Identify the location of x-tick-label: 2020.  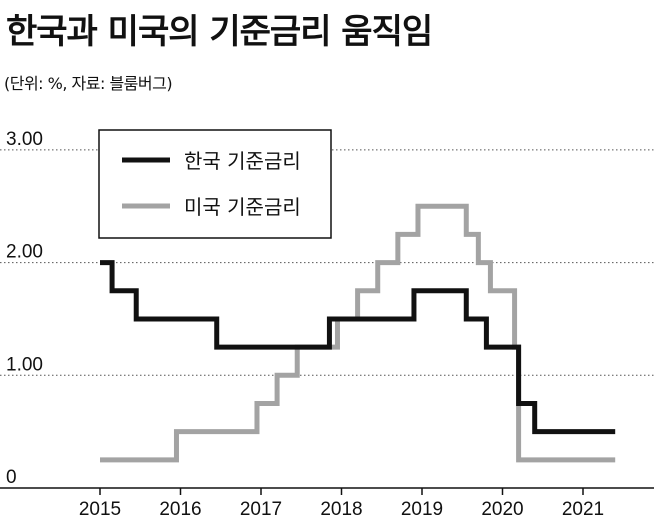
(502, 509).